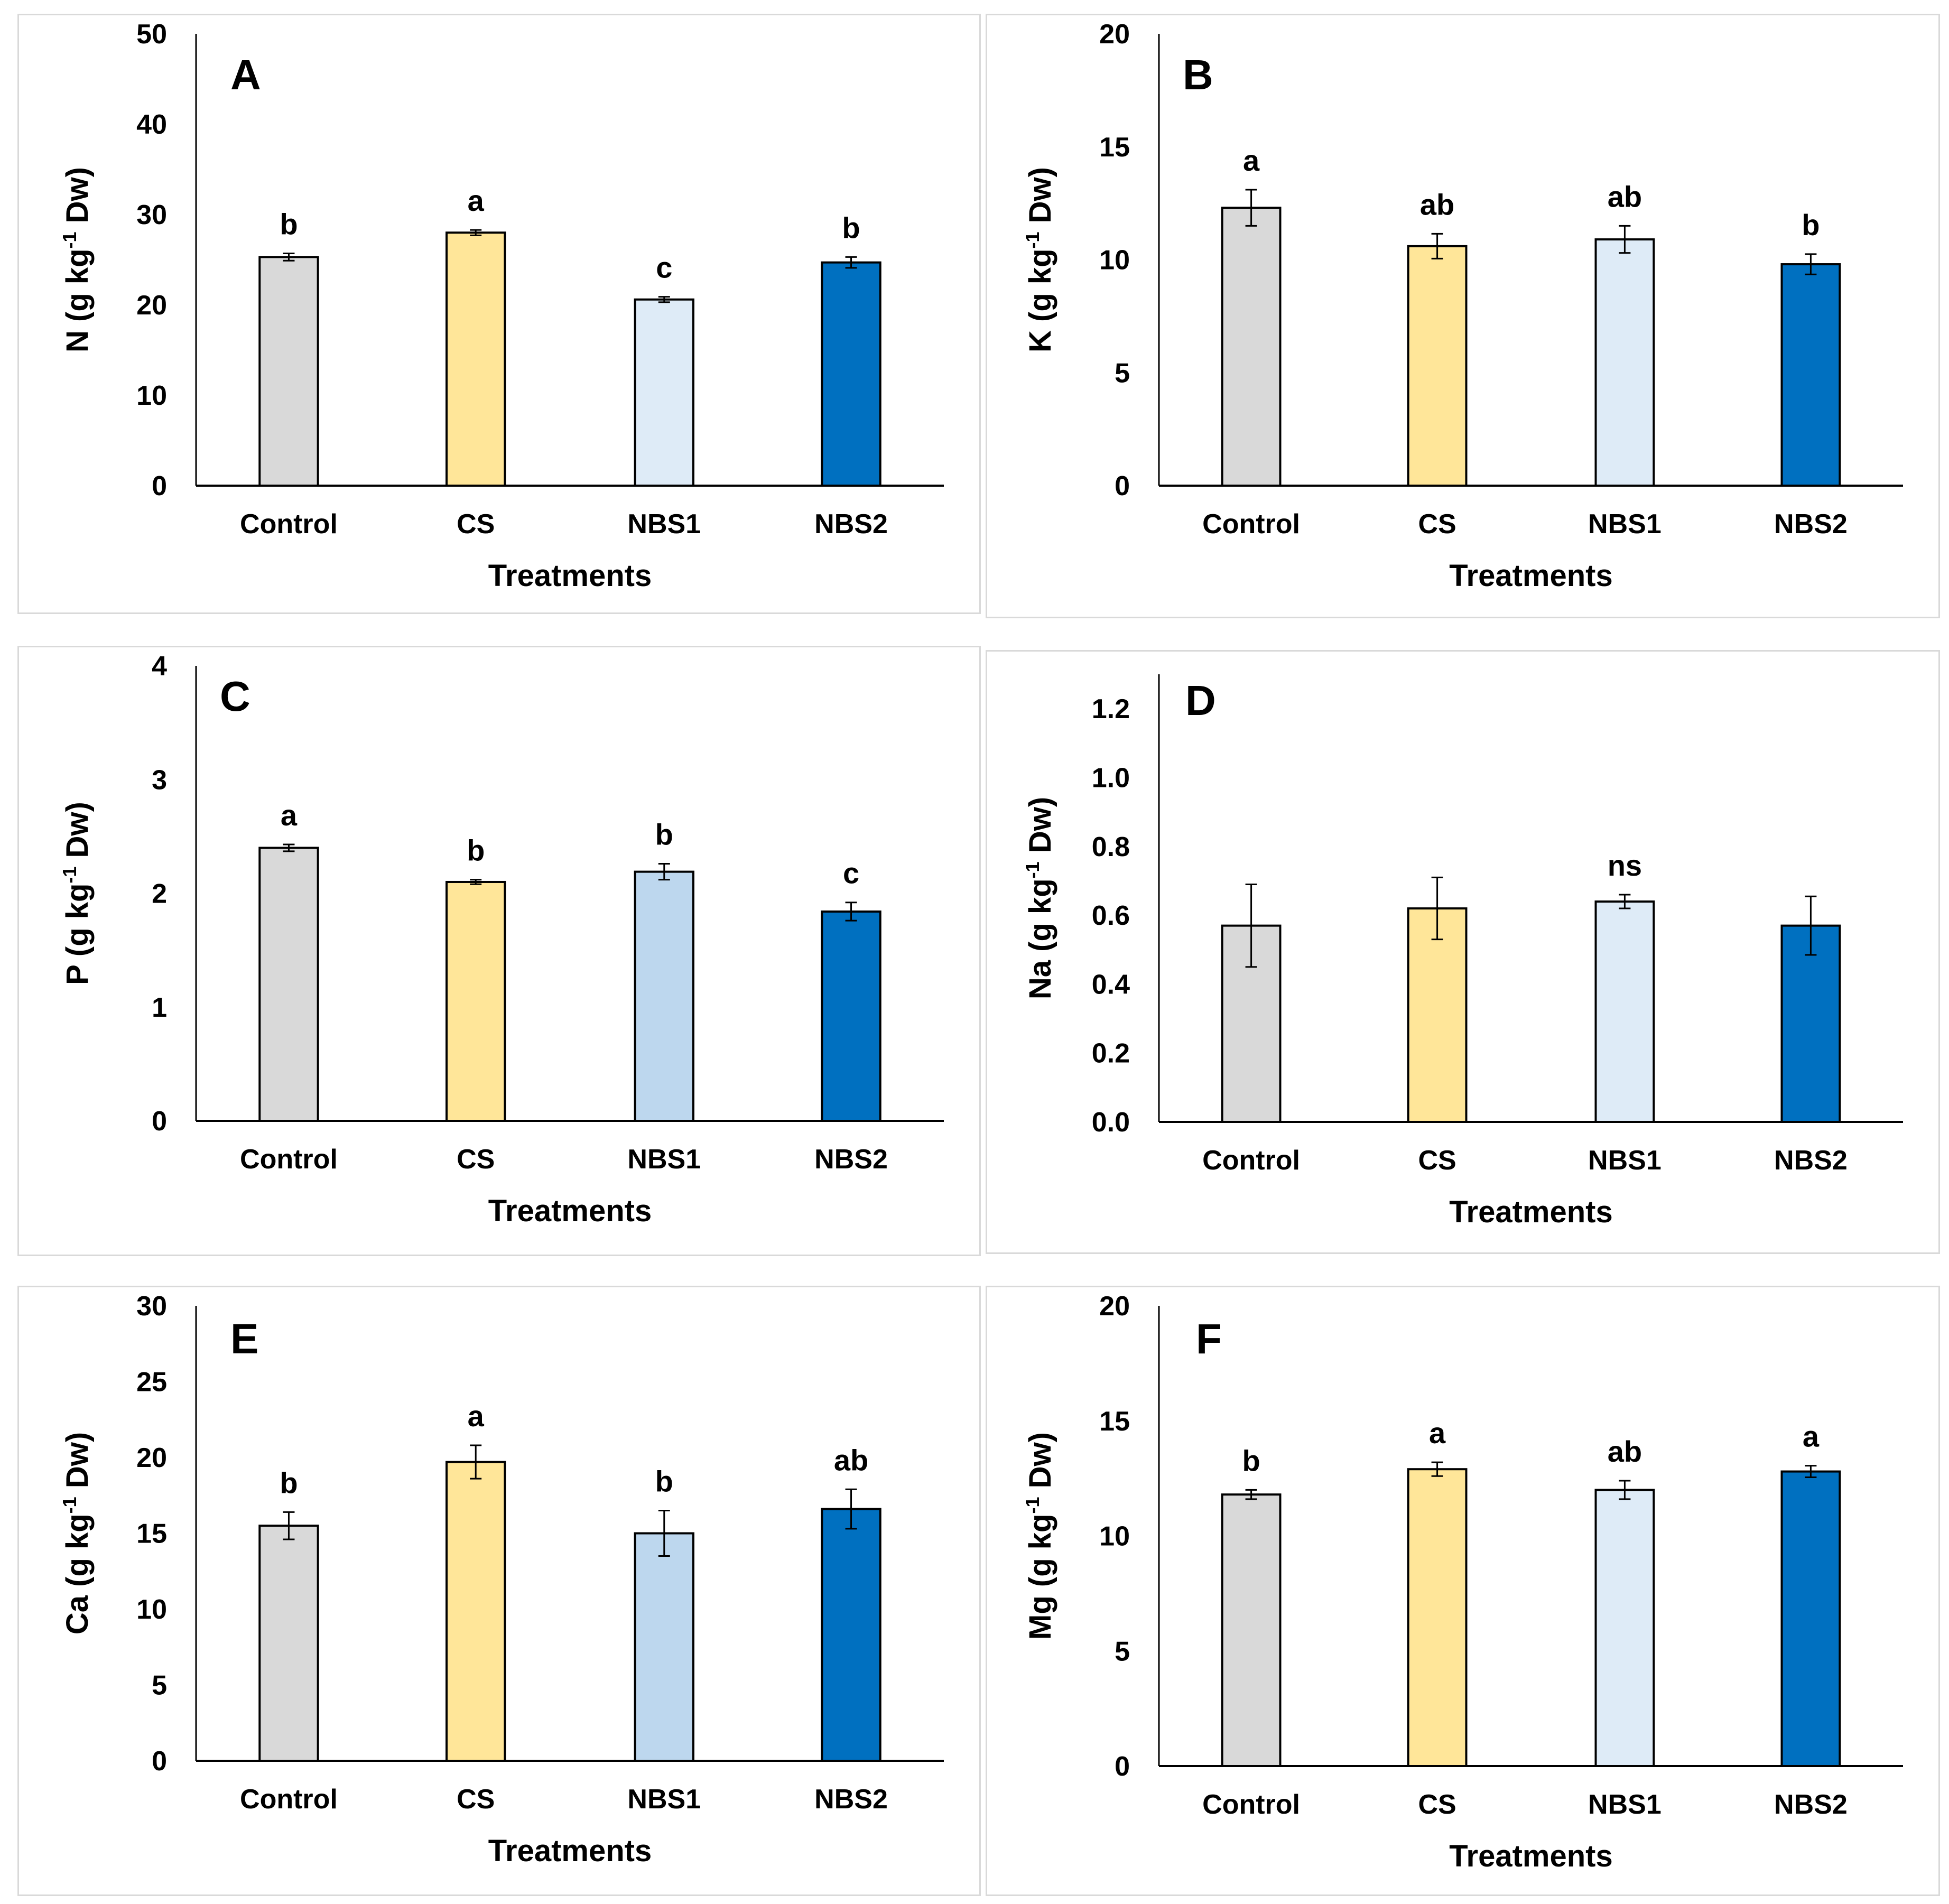  Describe the element at coordinates (160, 1007) in the screenshot. I see `y-tick-label: 1` at that location.